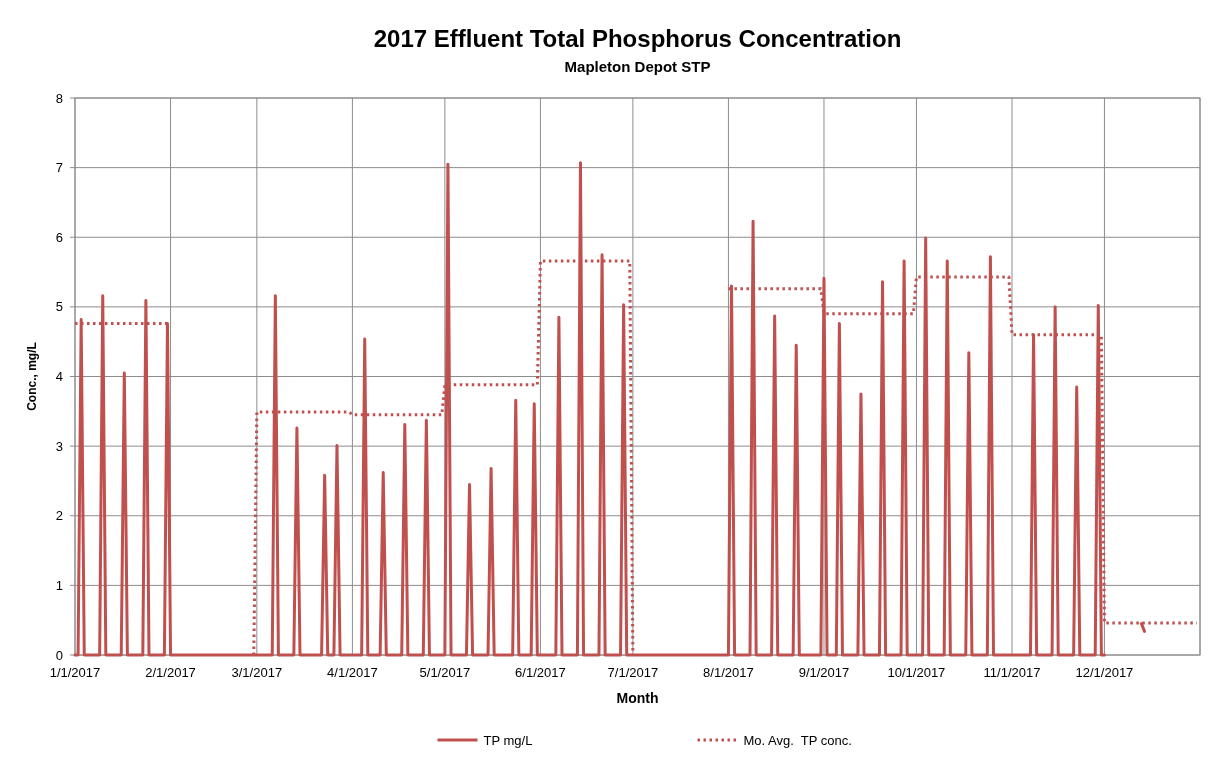 The height and width of the screenshot is (760, 1217). Describe the element at coordinates (59, 655) in the screenshot. I see `y-tick-label: 0` at that location.